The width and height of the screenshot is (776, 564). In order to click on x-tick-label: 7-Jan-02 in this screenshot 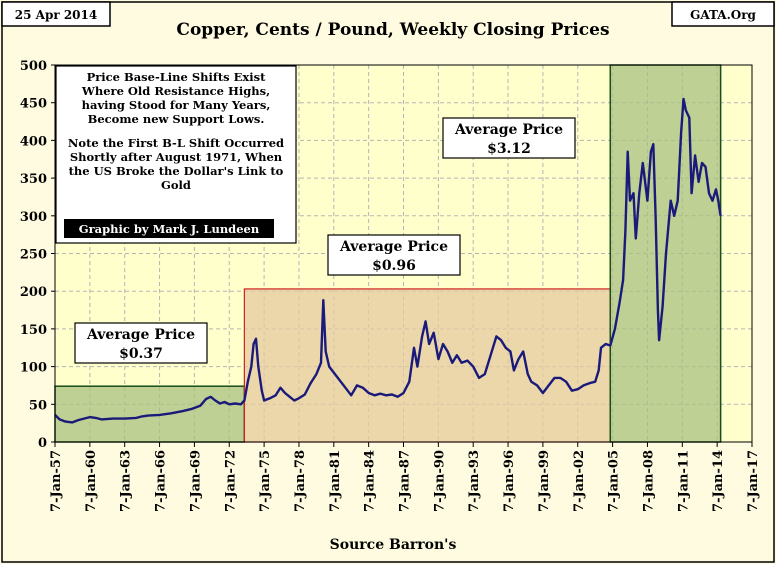, I will do `click(579, 481)`.